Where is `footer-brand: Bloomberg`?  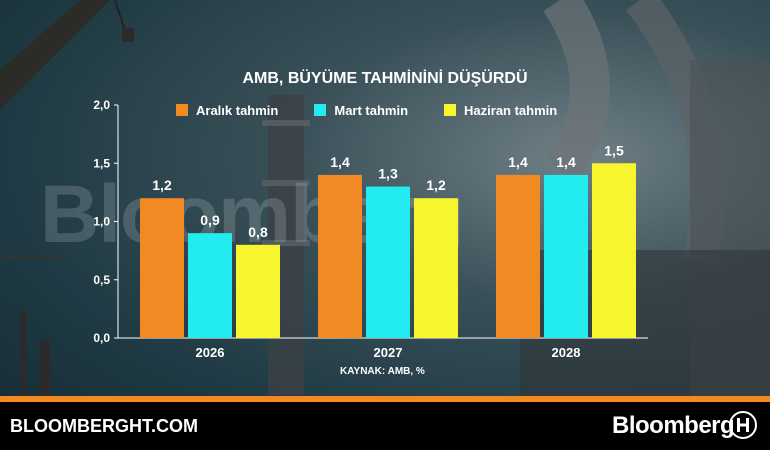
footer-brand: Bloomberg is located at coordinates (673, 425).